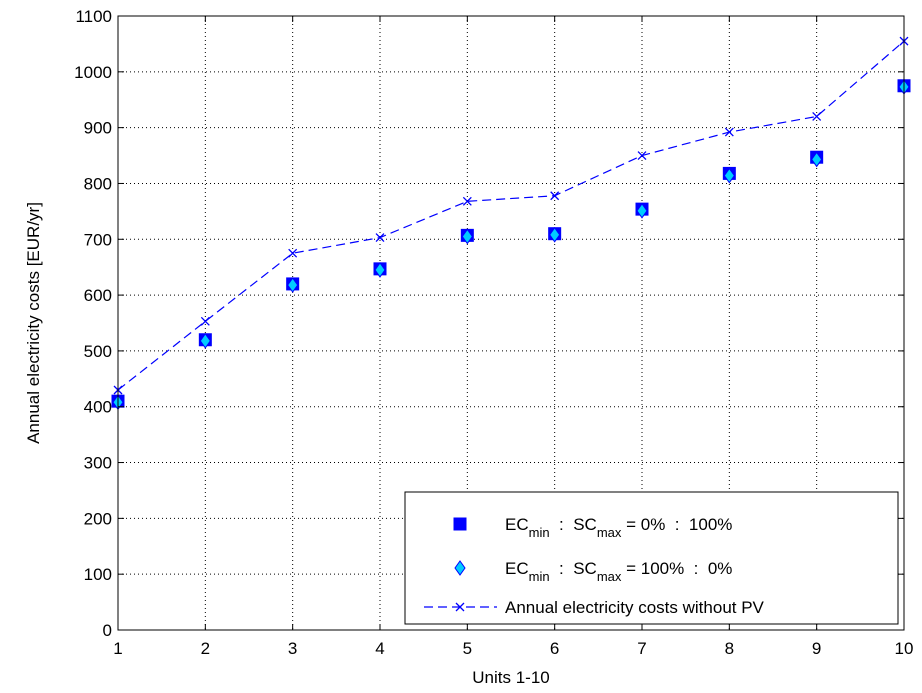 The height and width of the screenshot is (693, 922). What do you see at coordinates (98, 407) in the screenshot?
I see `y-tick-label: 400` at bounding box center [98, 407].